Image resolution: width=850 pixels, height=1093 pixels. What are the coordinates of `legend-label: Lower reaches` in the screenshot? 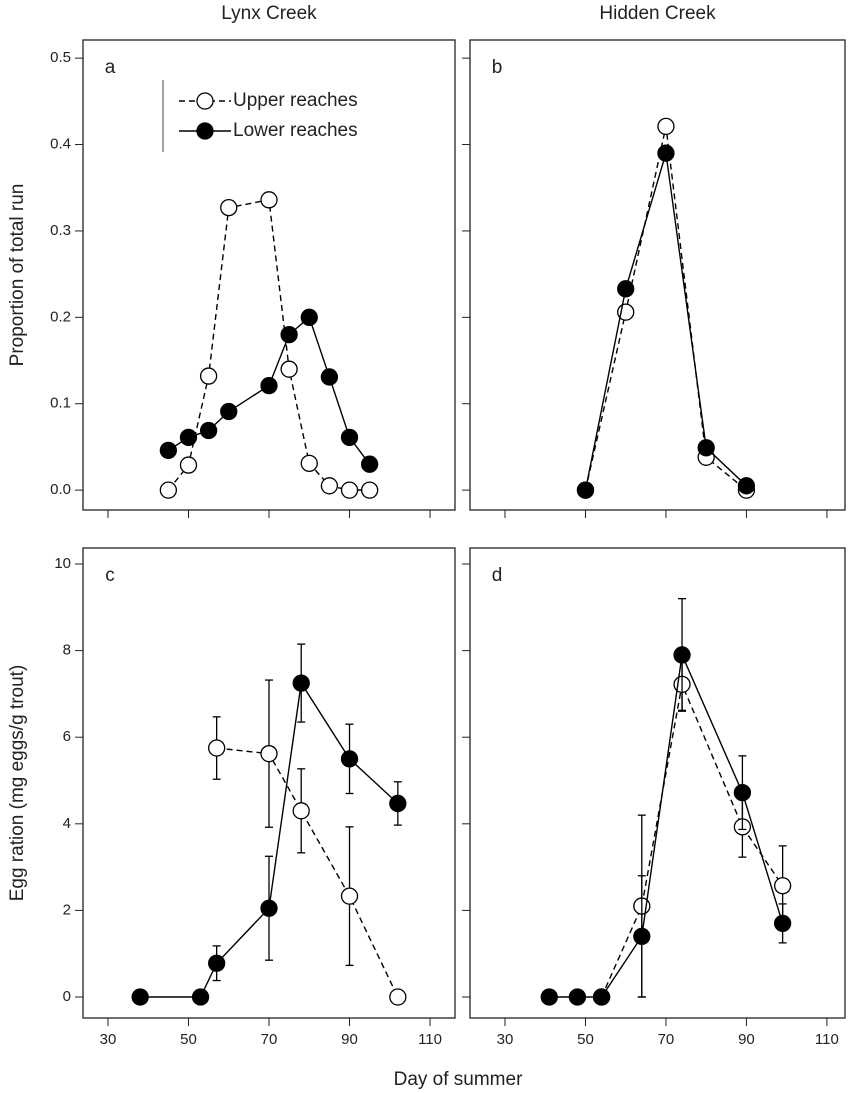 It's located at (295, 130).